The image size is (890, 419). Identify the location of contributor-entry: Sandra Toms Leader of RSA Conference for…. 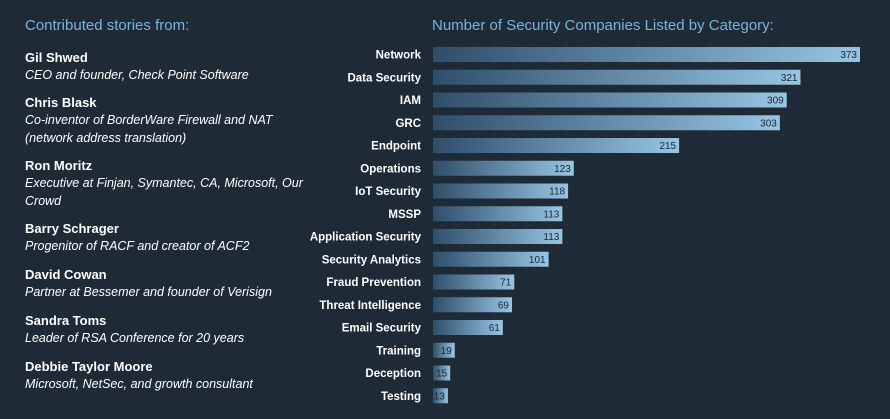
(170, 329).